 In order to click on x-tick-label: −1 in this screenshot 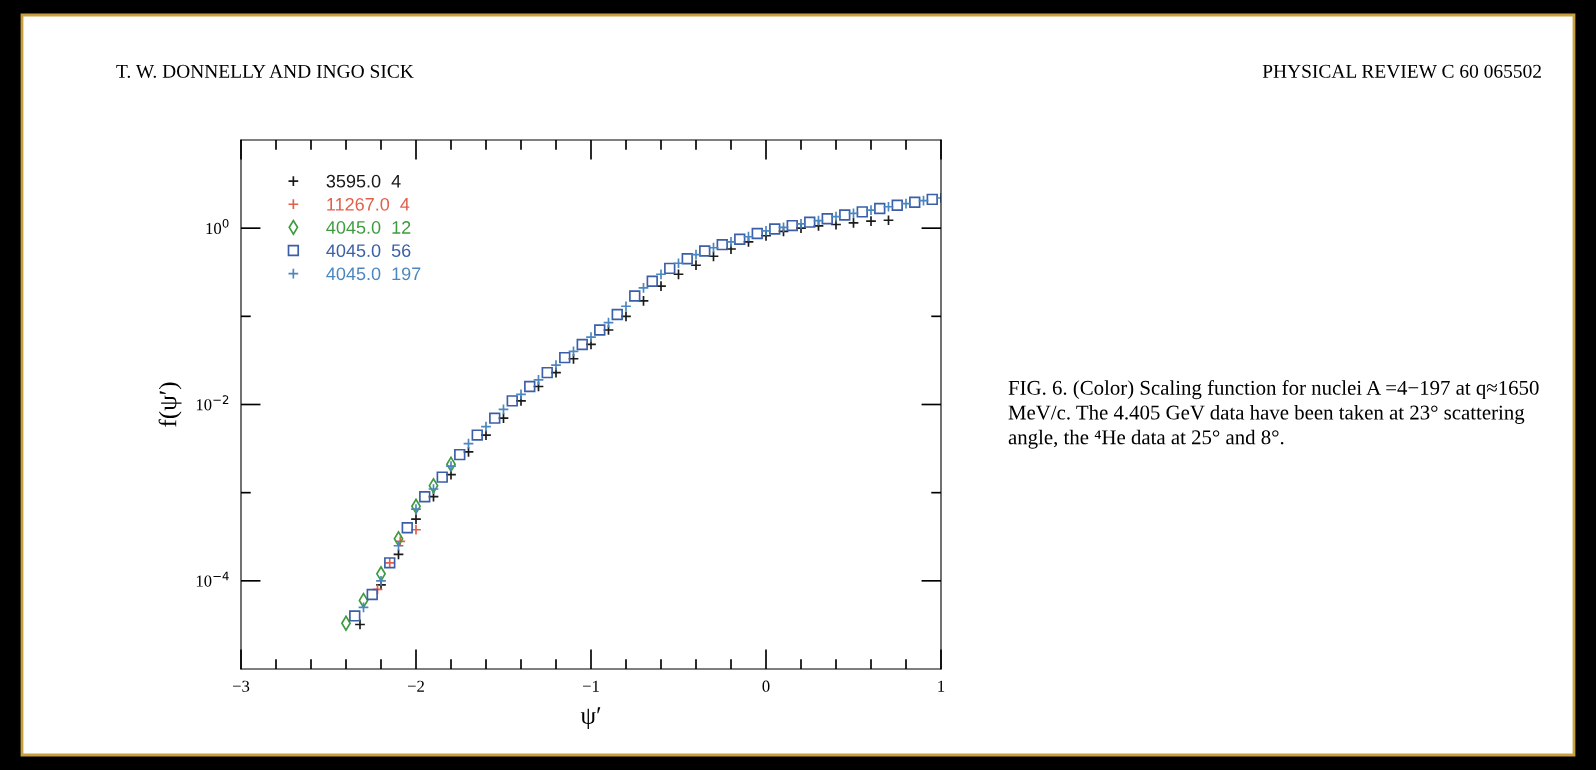, I will do `click(590, 686)`.